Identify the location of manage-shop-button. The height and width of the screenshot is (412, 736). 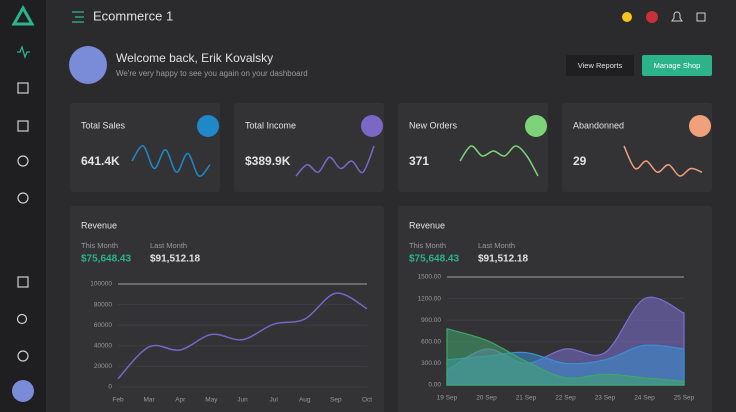
(677, 65).